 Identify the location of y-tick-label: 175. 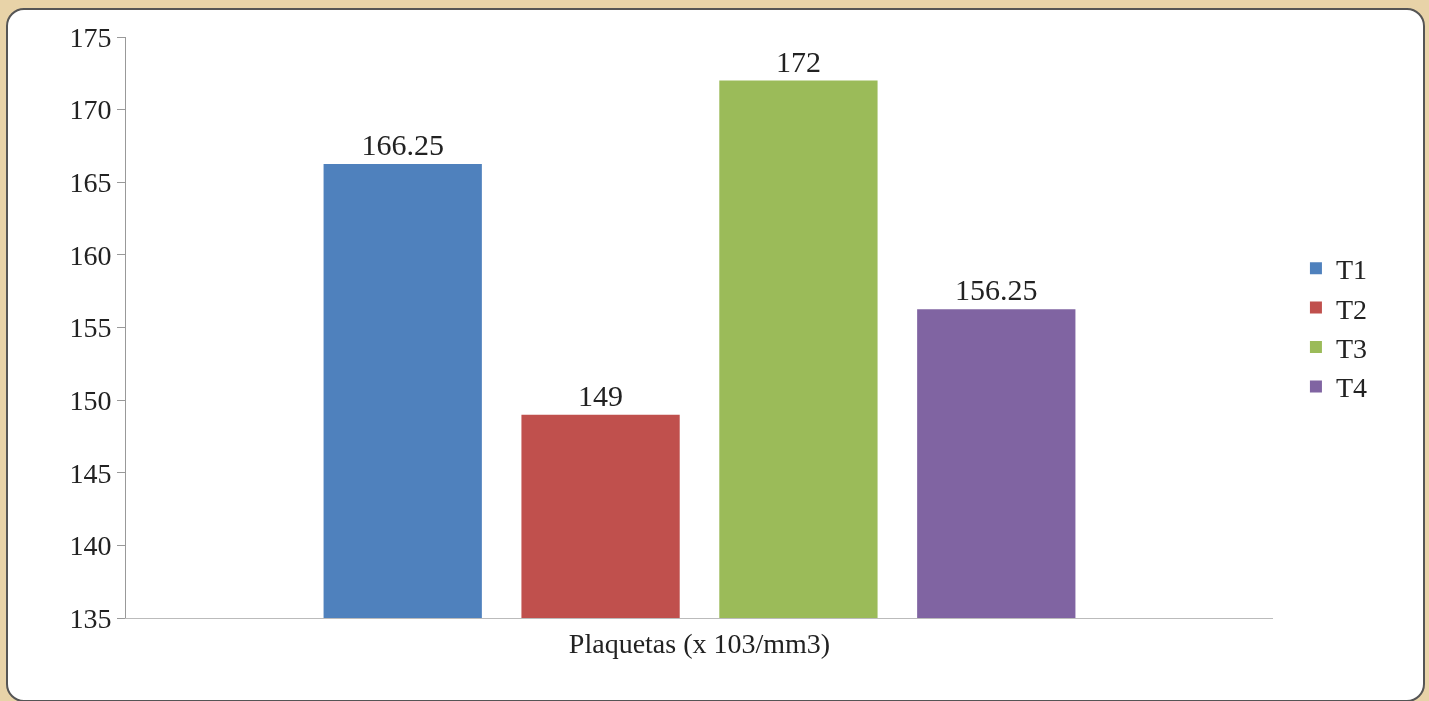
(90, 37).